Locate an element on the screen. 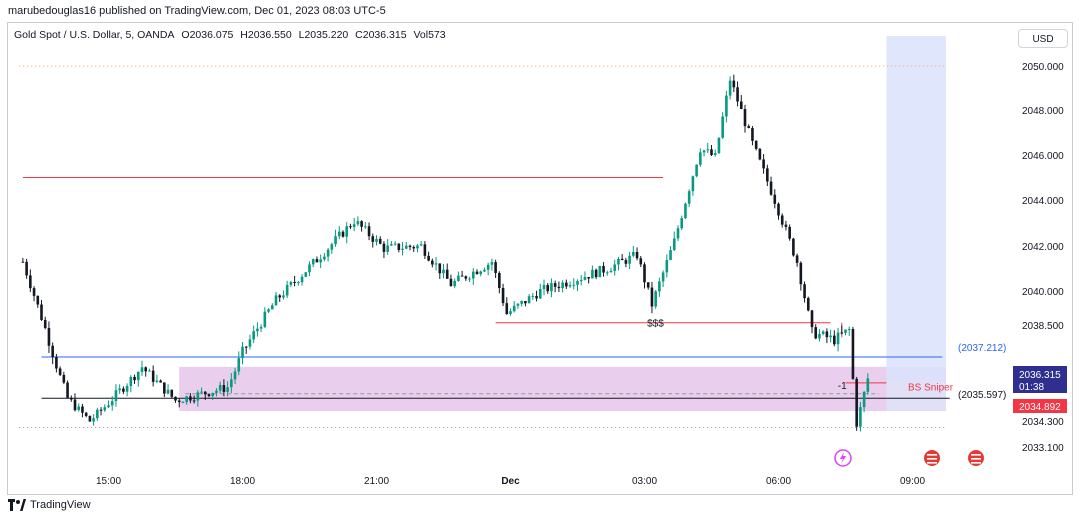  ohlc-low: L2035.220 is located at coordinates (323, 35).